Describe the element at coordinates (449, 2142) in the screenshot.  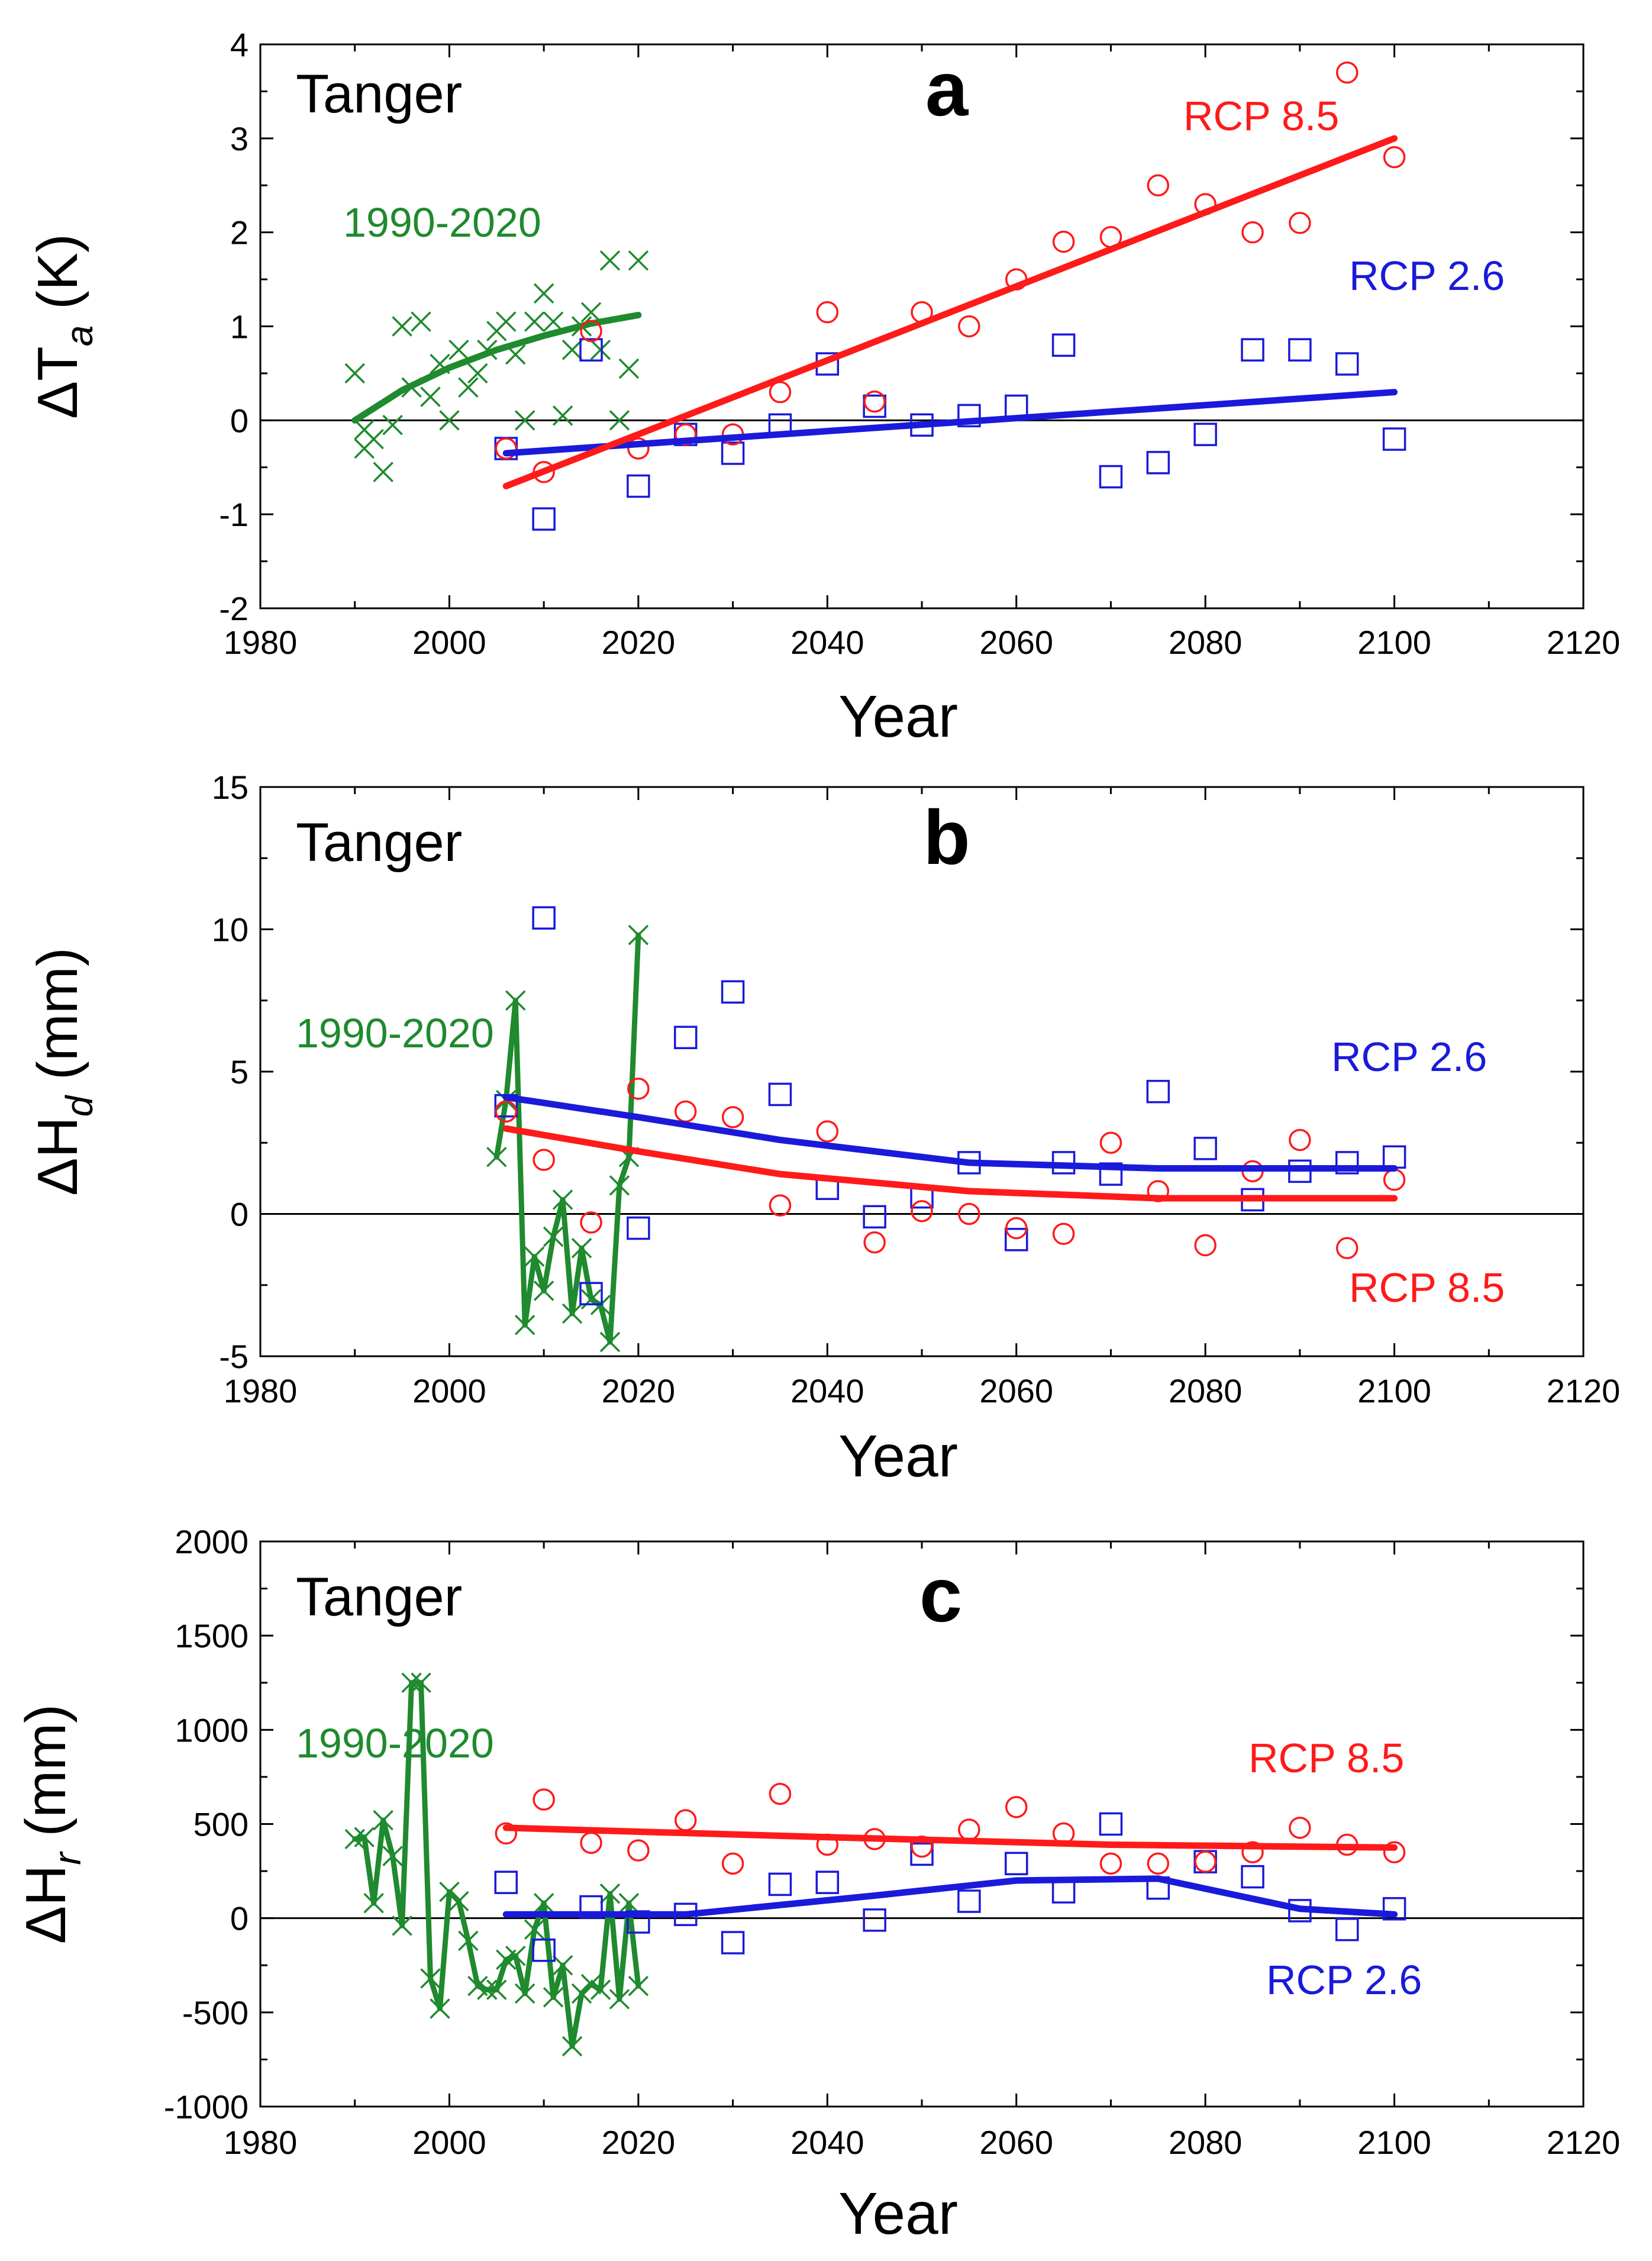
I see `x-tick-label: 2000` at that location.